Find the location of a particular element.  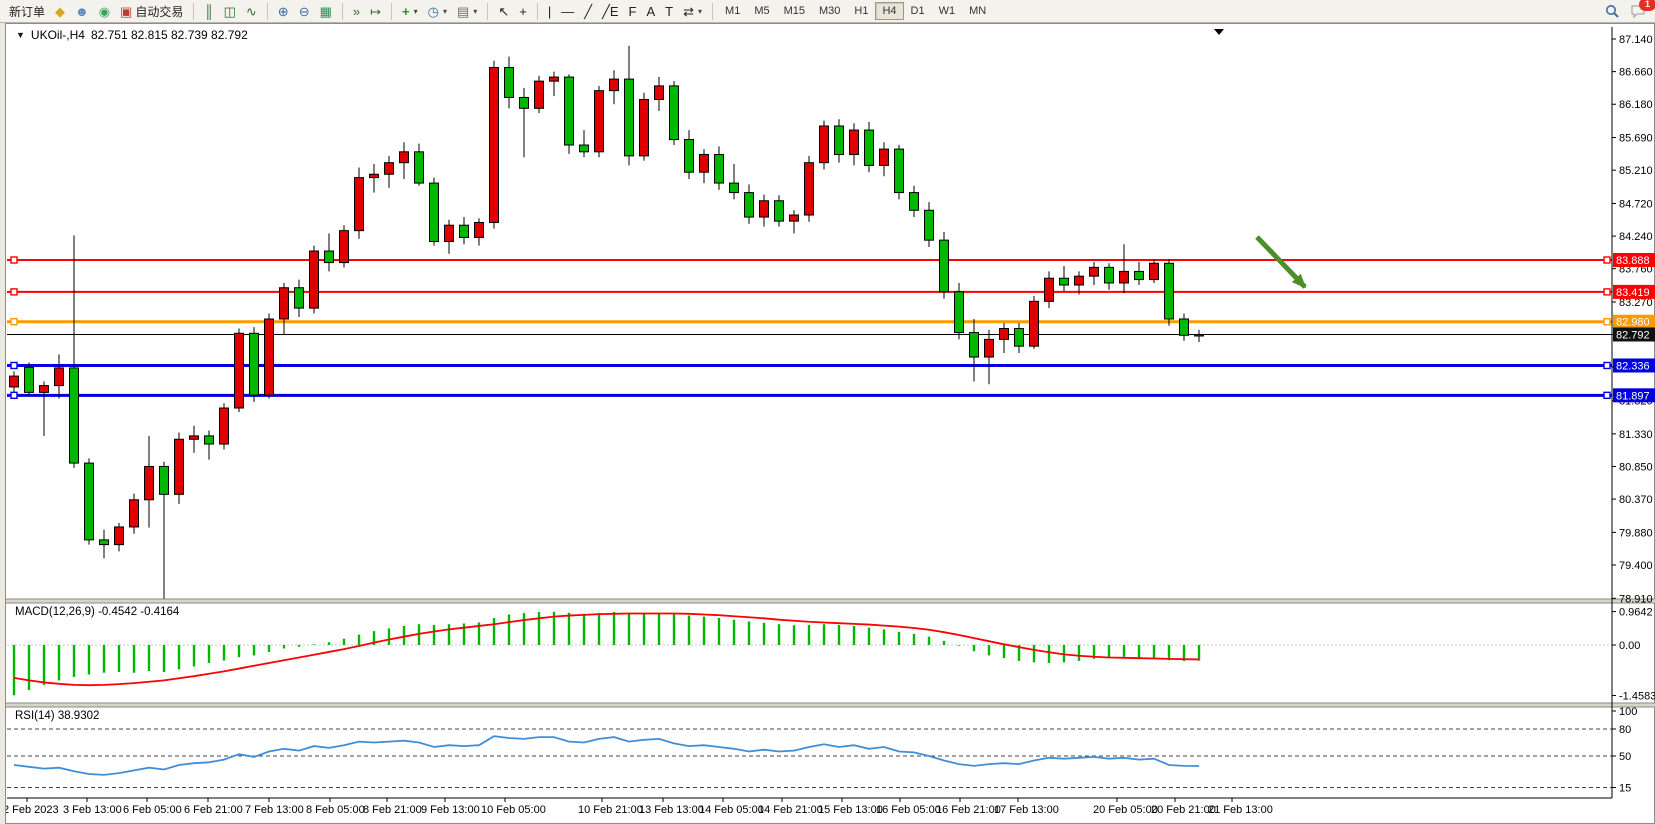

ohlc-values: 82.751 82.815 82.739 82.792 is located at coordinates (169, 35).